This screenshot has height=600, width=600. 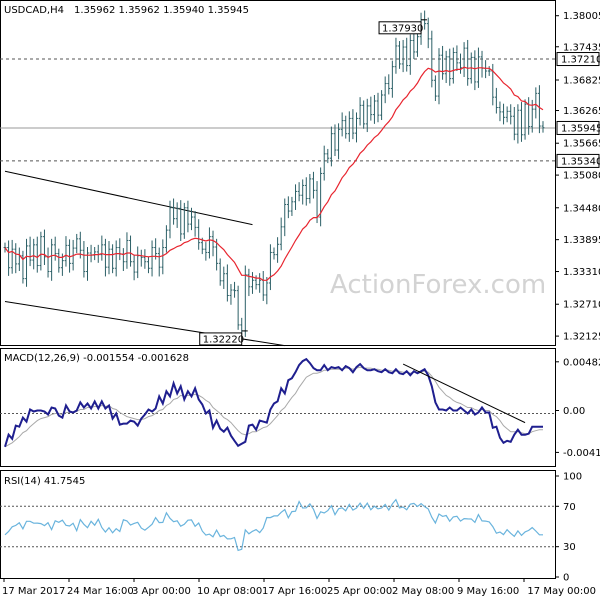 I want to click on symbol-label: USDCAD,H4, so click(x=34, y=10).